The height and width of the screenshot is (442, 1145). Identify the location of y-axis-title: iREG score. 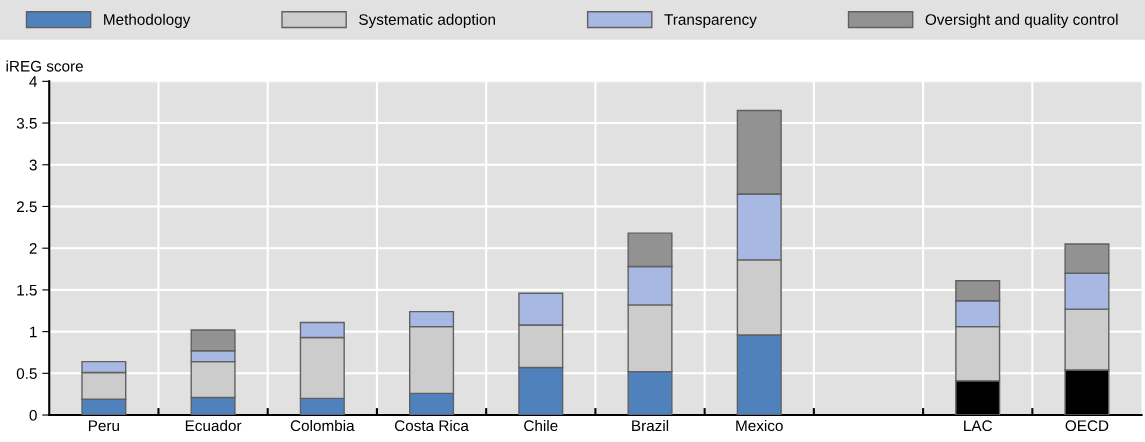
(44, 66).